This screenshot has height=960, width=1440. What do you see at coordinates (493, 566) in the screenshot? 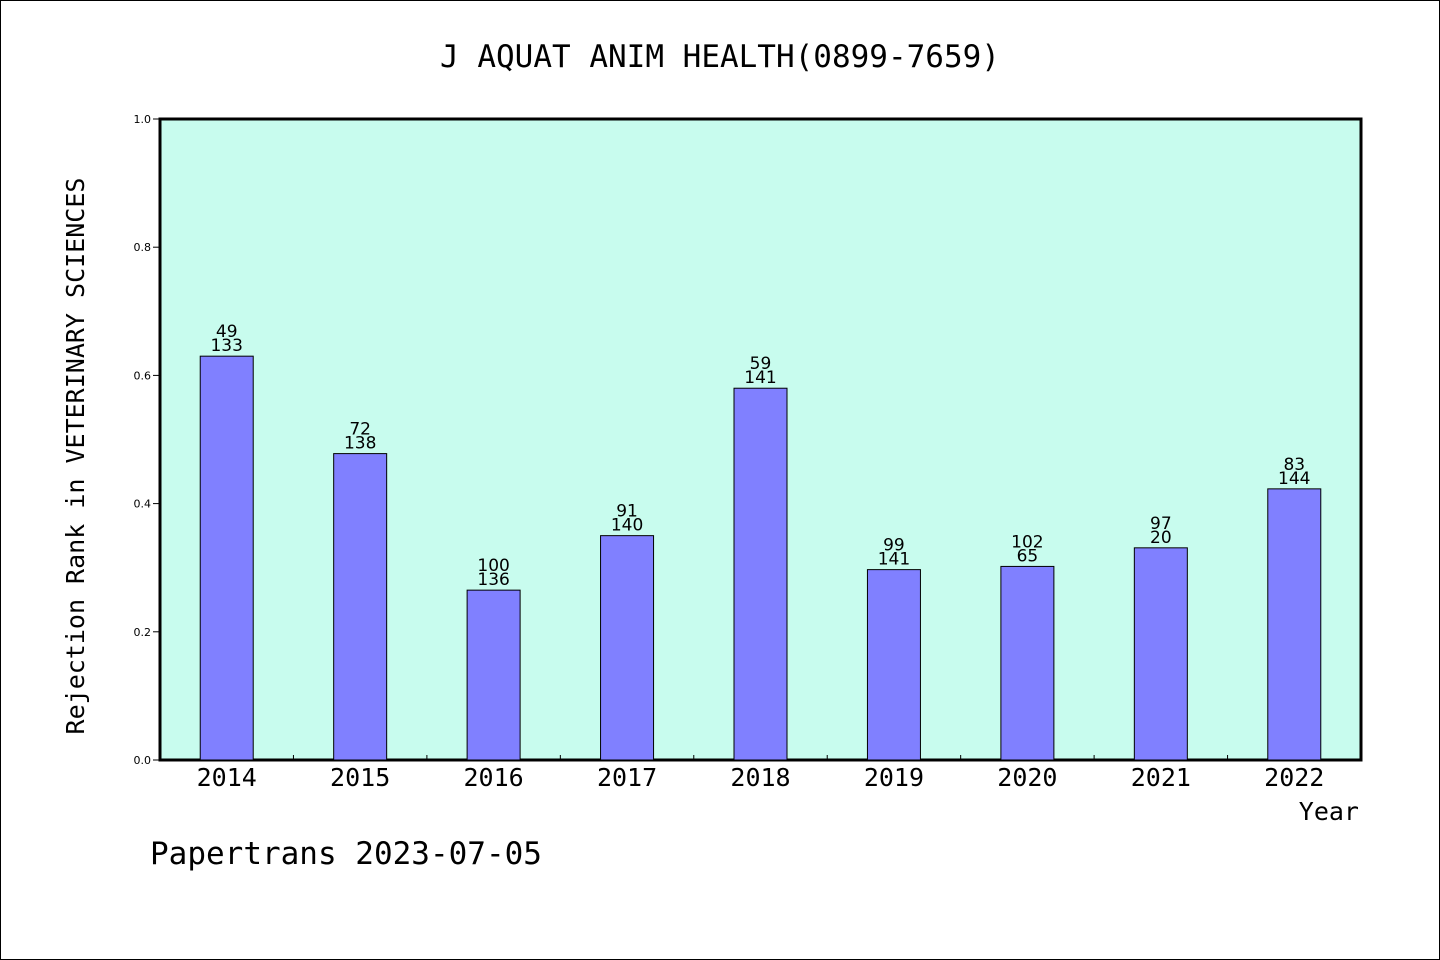
I see `data-label-top: 100` at bounding box center [493, 566].